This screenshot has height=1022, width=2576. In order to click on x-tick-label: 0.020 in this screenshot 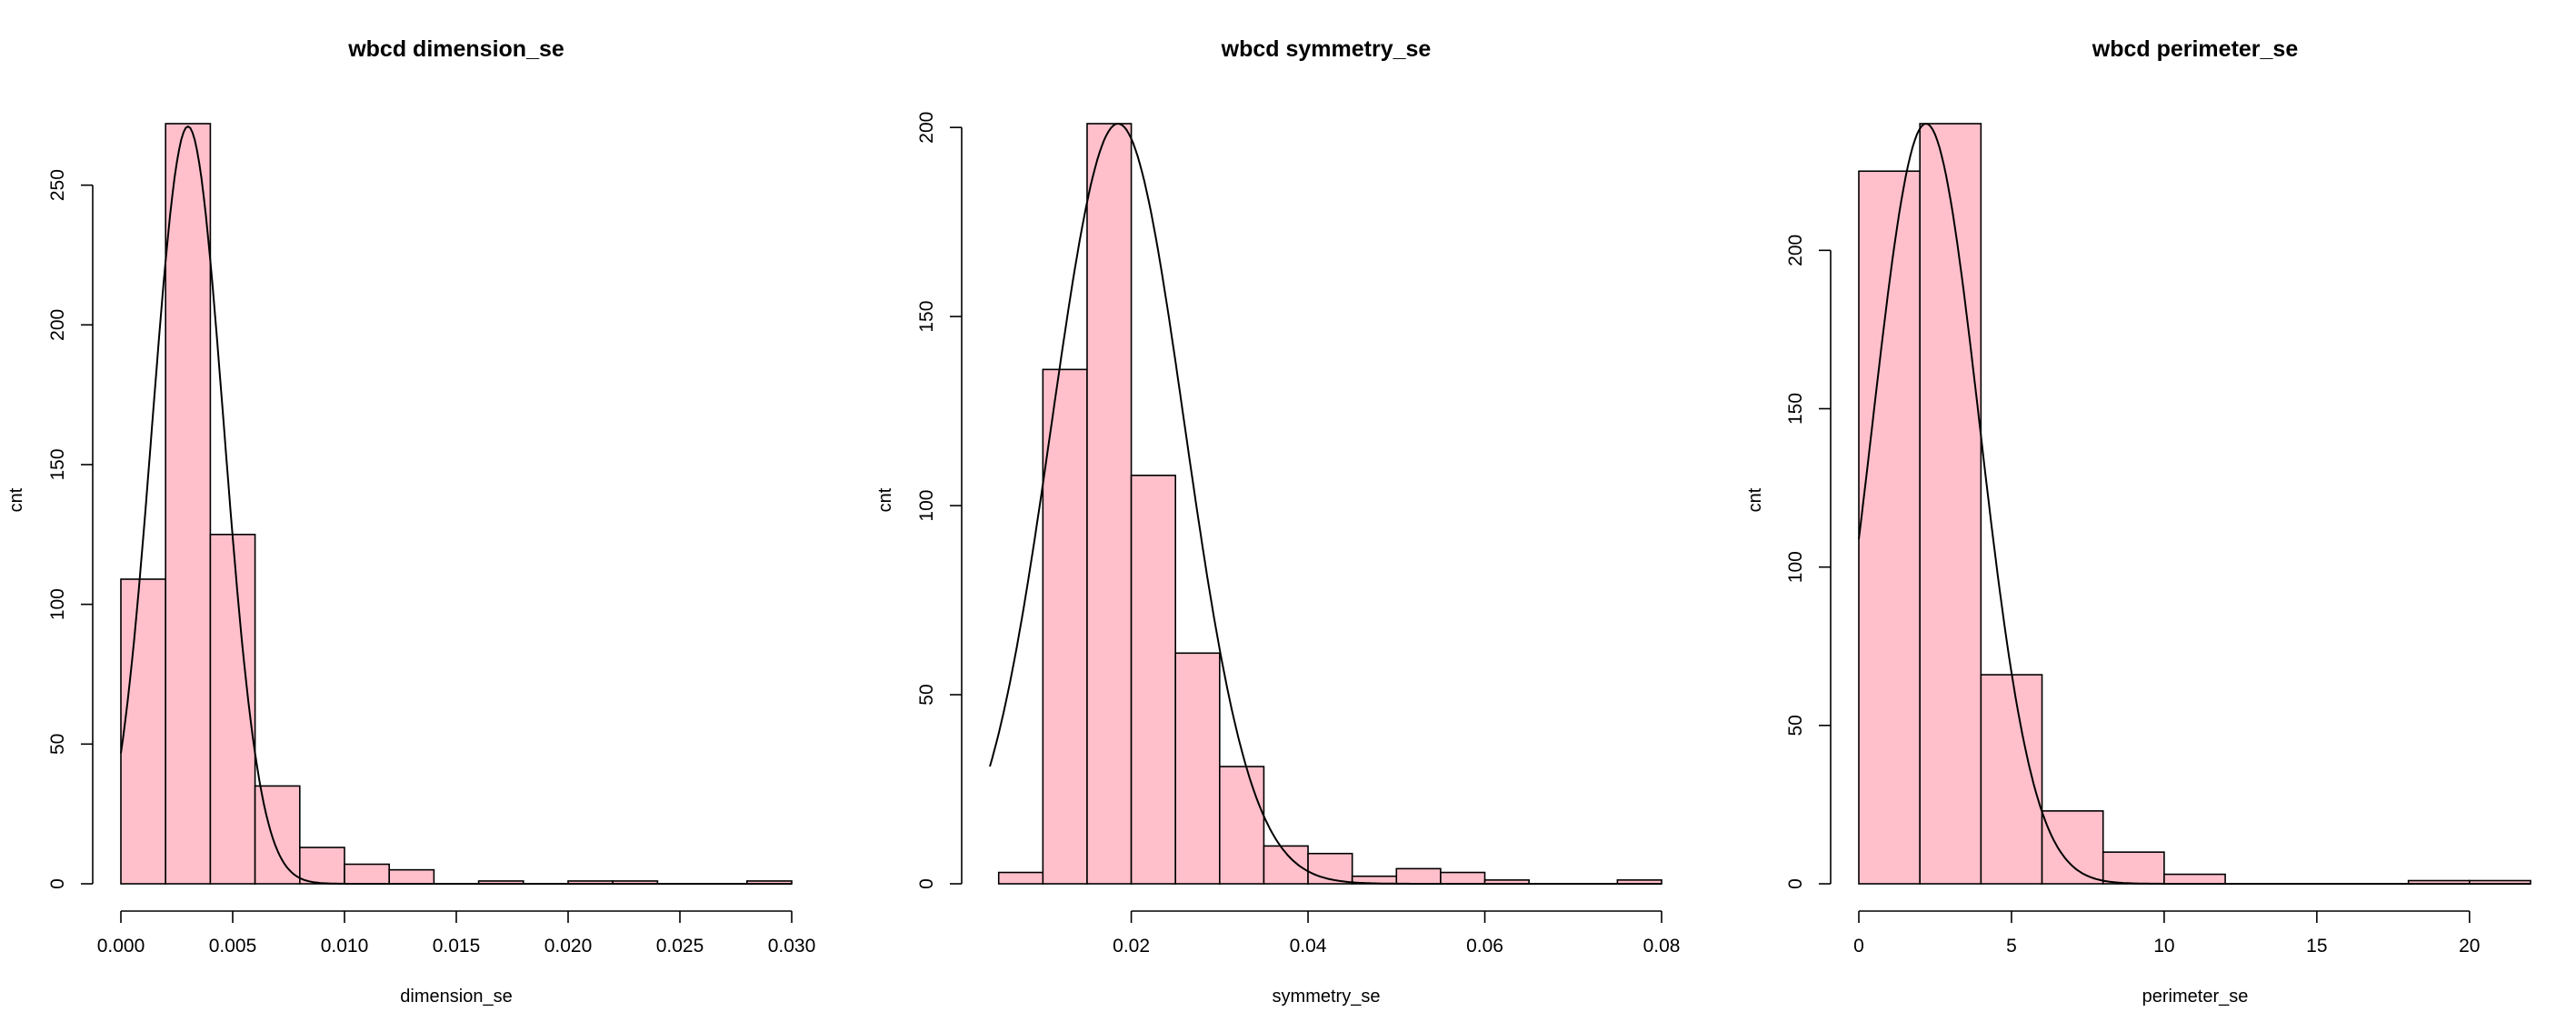, I will do `click(568, 947)`.